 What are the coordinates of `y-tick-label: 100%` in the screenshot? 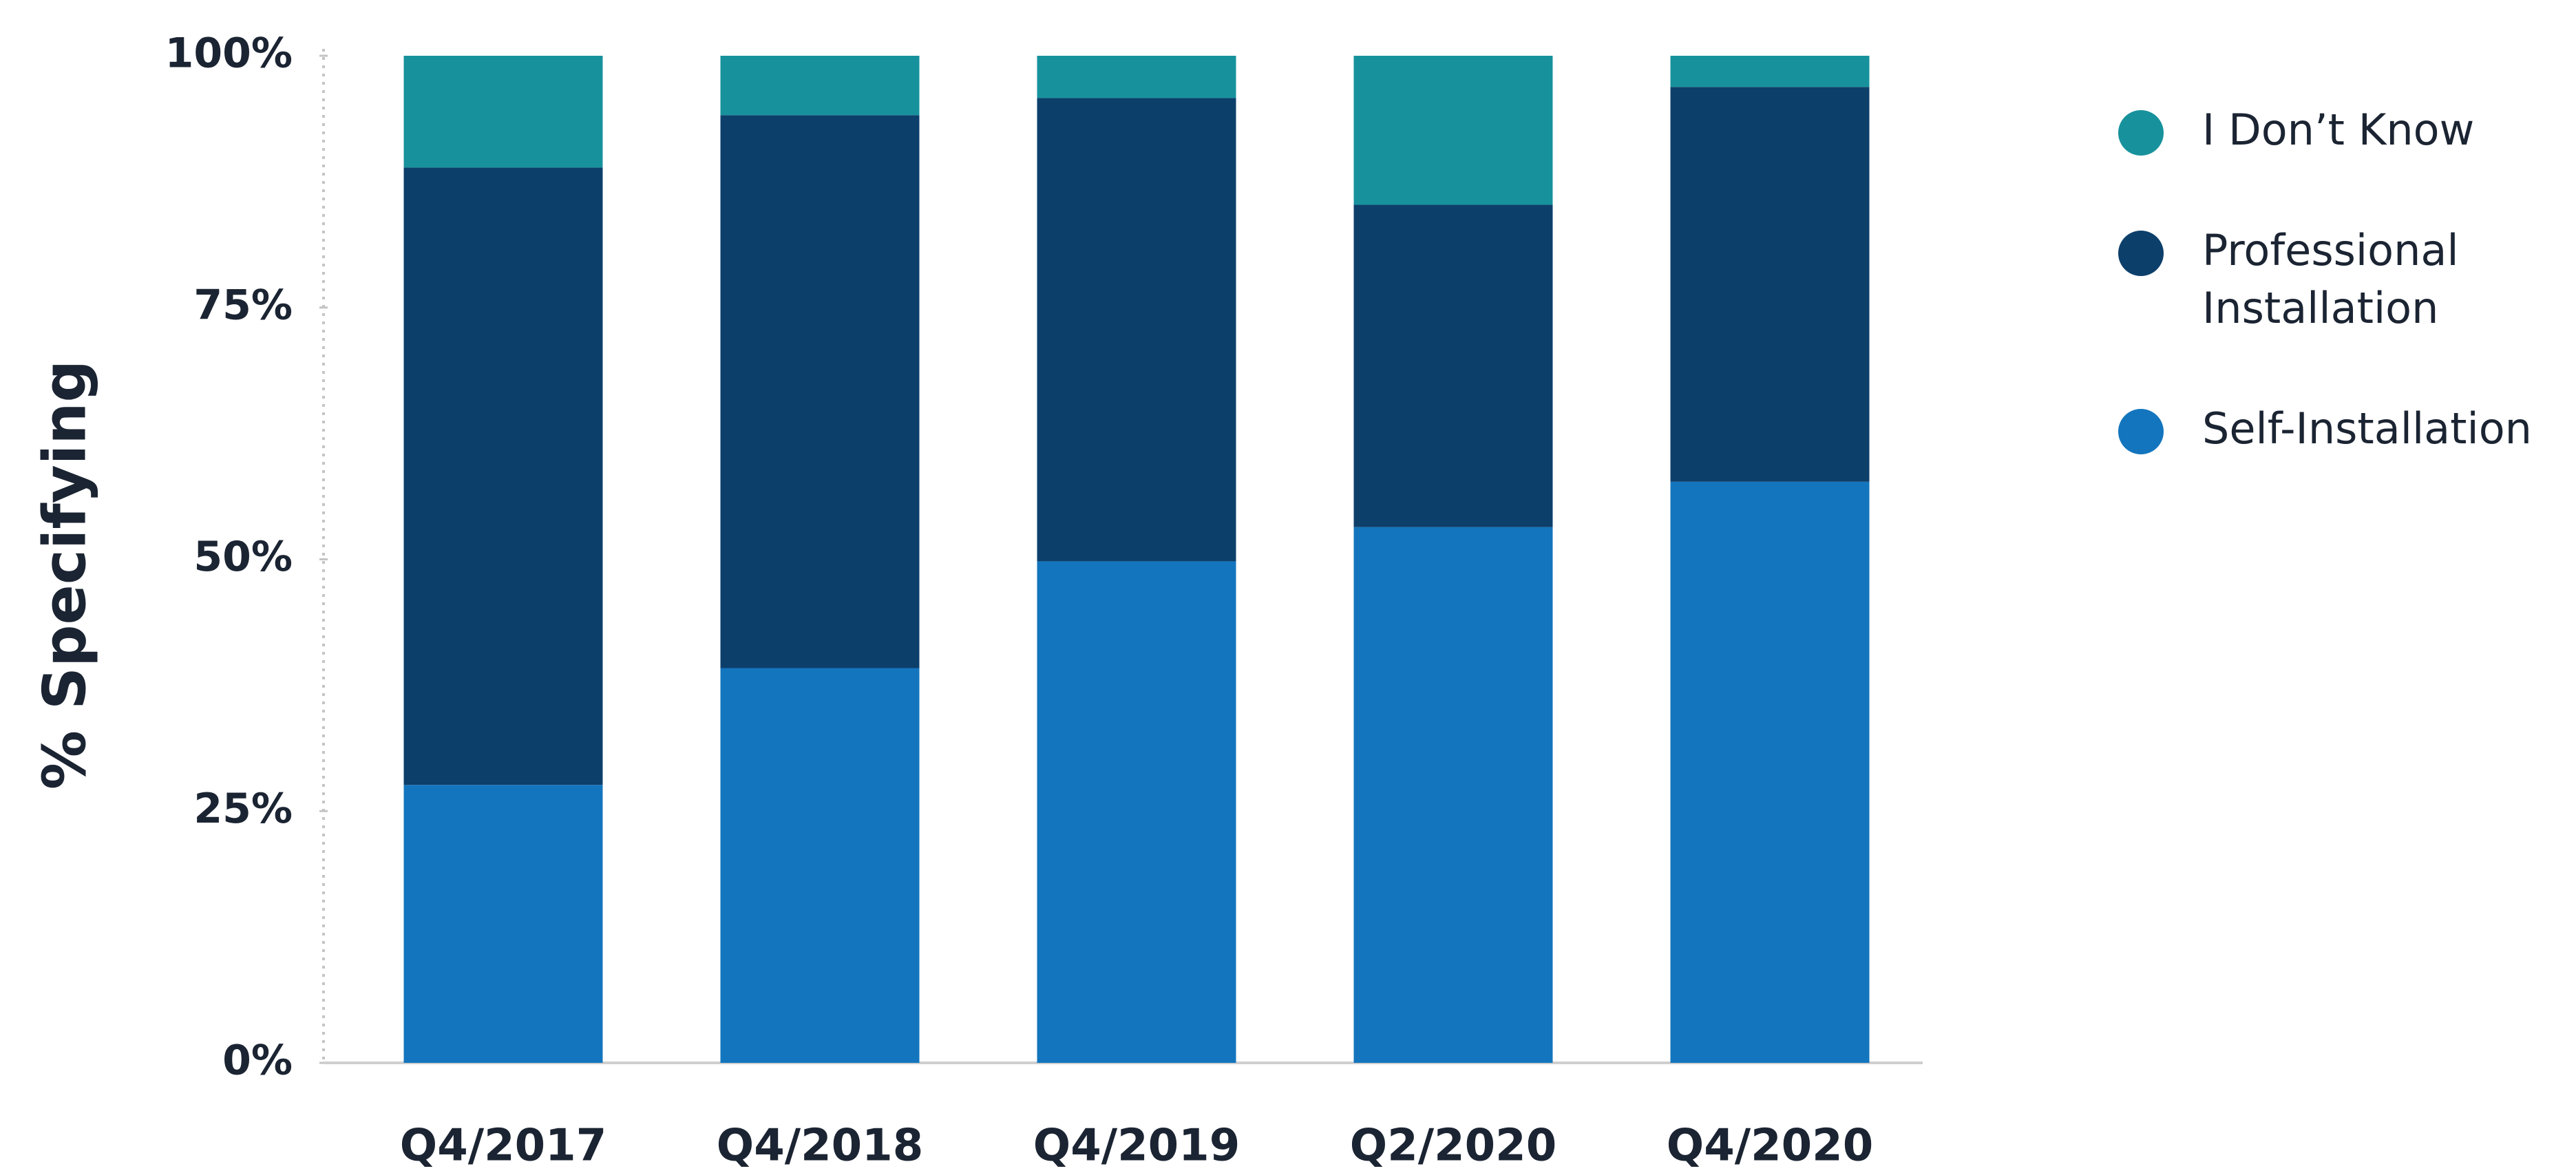 It's located at (229, 54).